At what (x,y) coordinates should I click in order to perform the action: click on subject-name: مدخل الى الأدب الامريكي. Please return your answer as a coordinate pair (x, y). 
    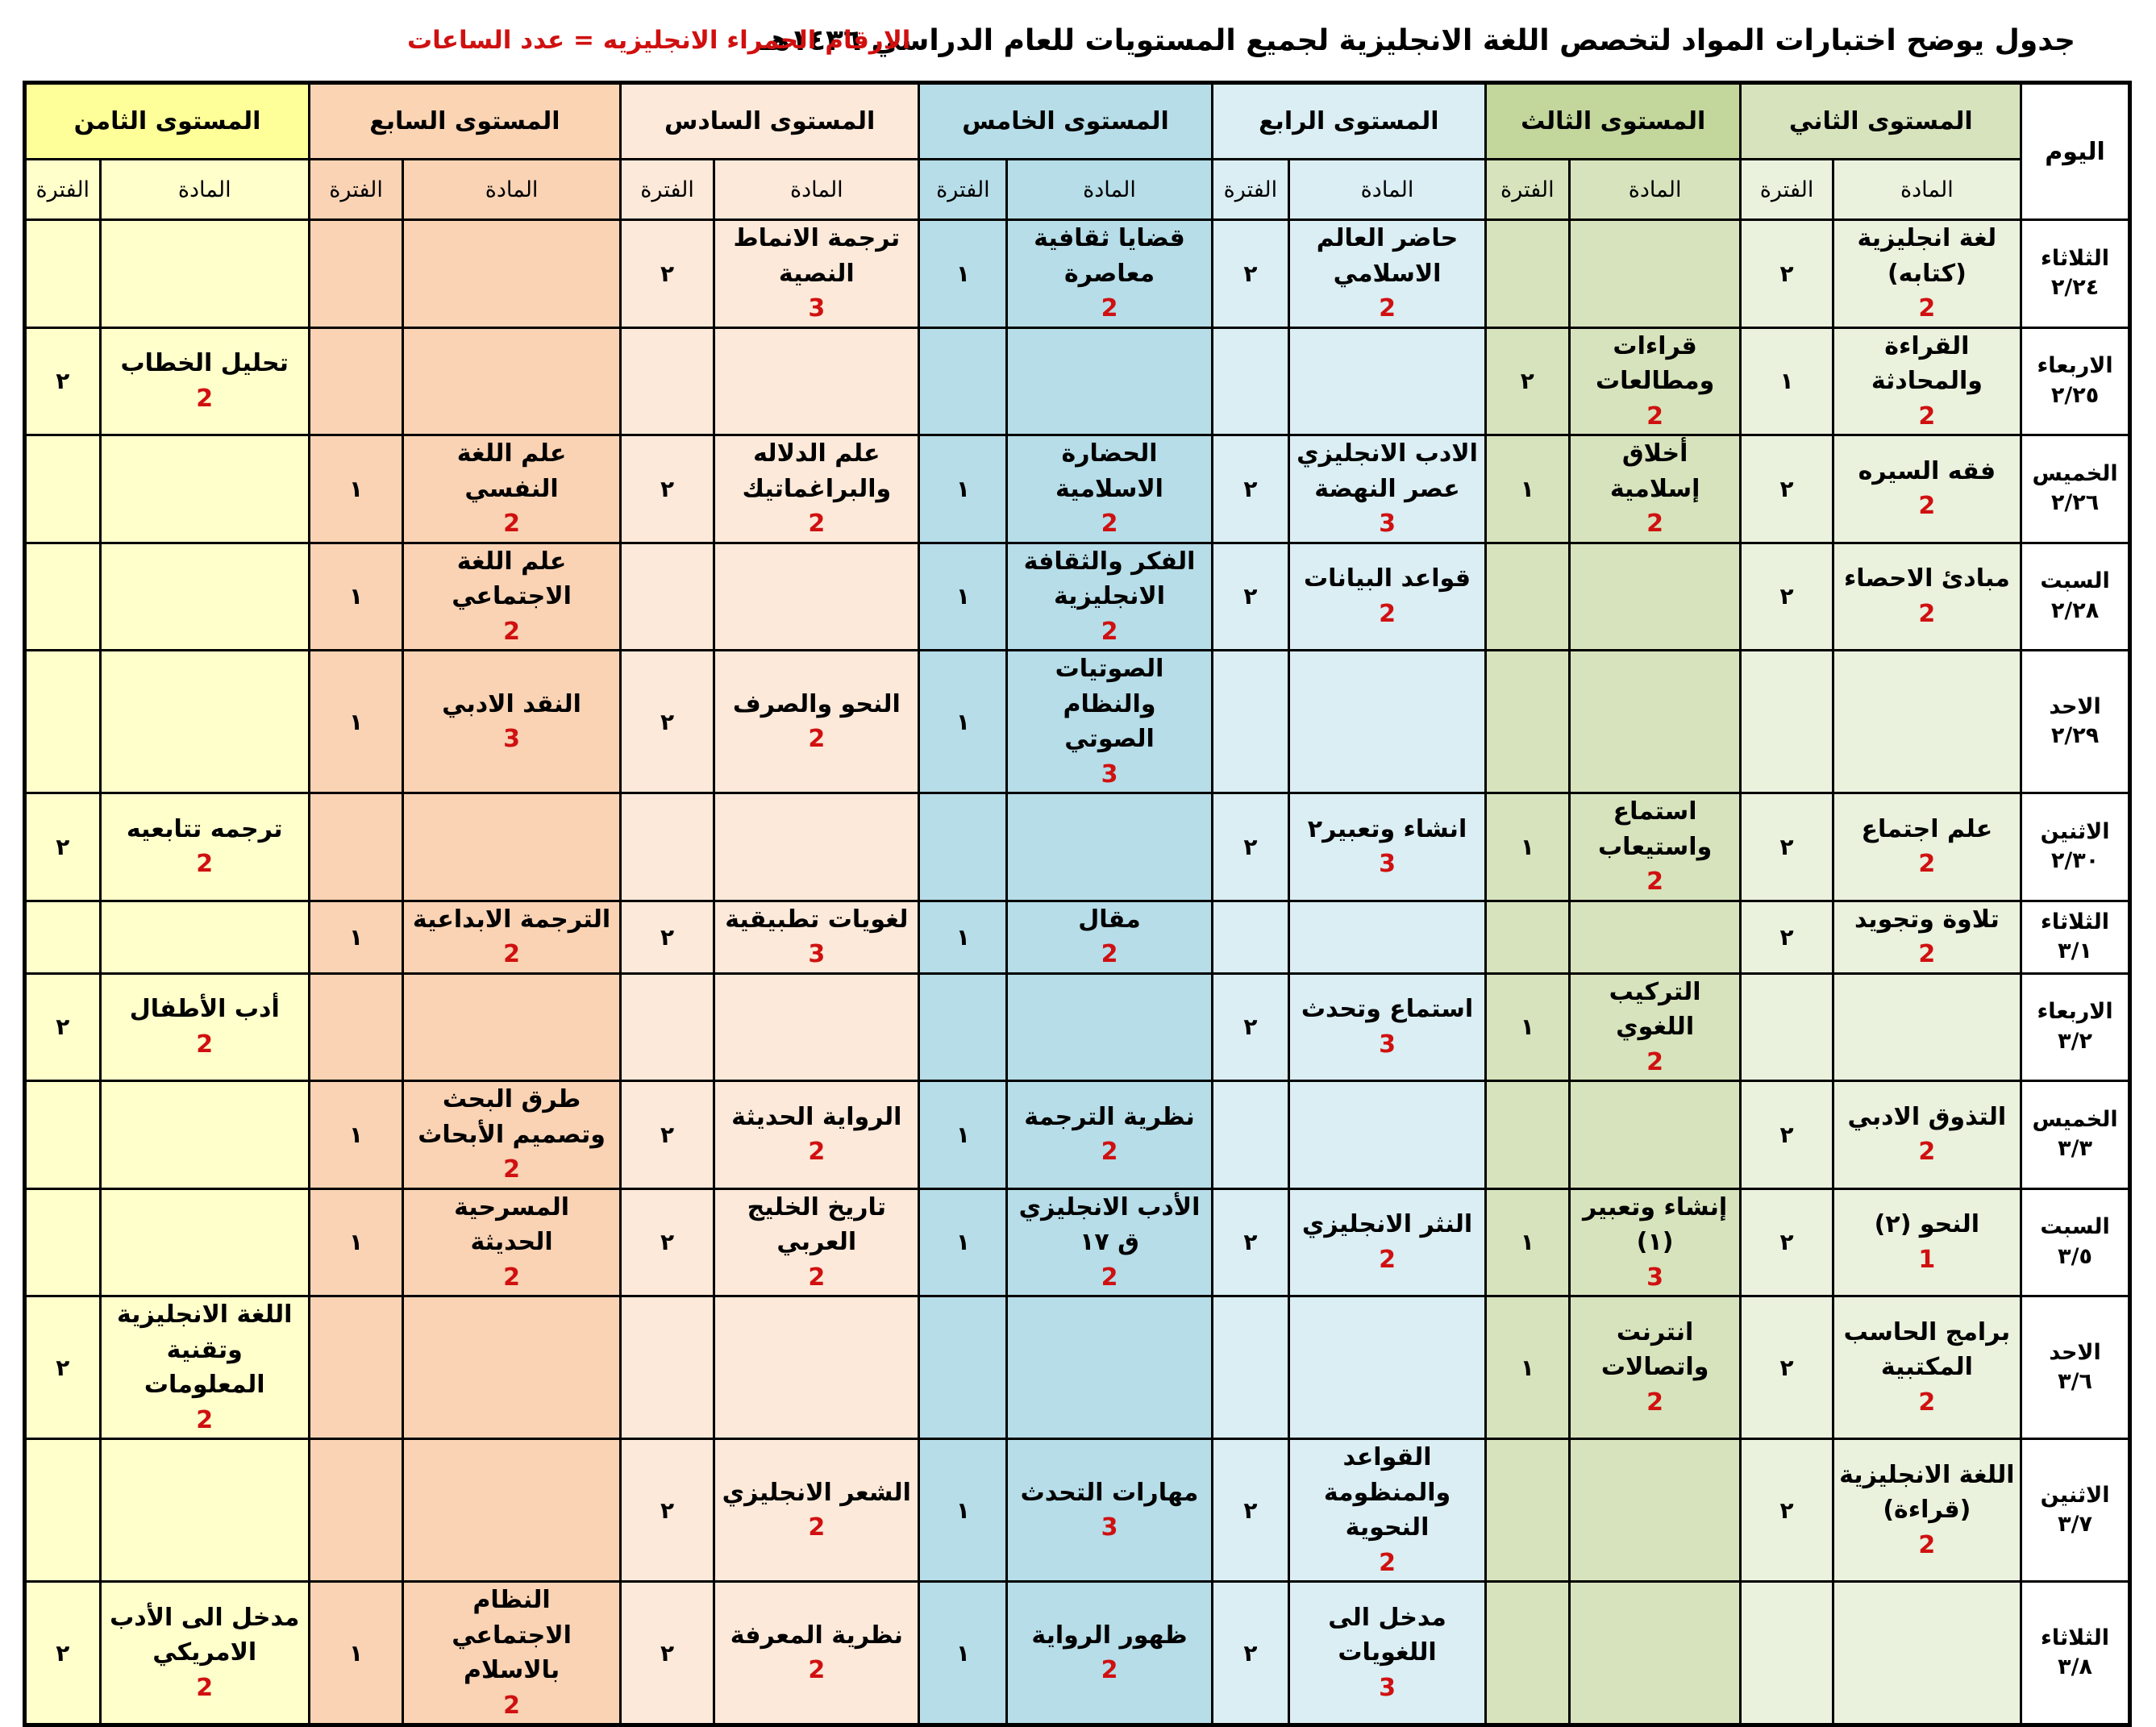
    Looking at the image, I should click on (205, 1635).